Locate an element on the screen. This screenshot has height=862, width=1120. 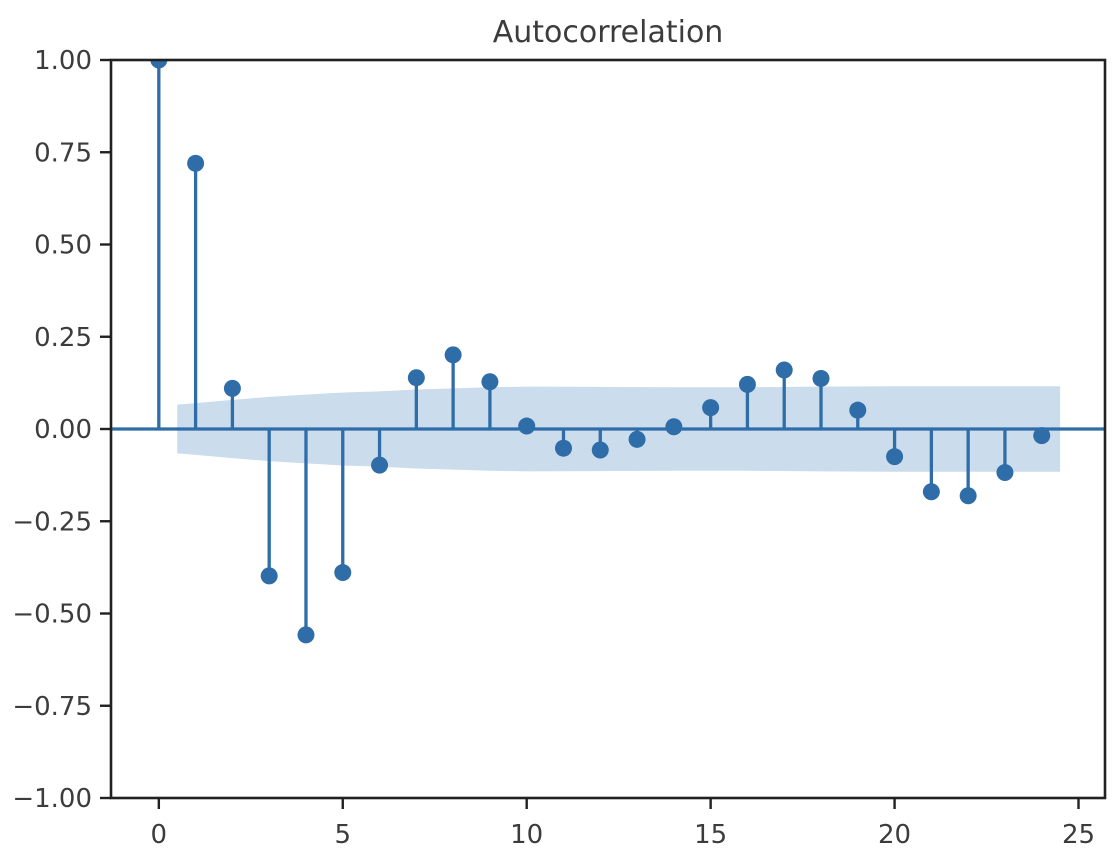
x-tick-label-5: 5 is located at coordinates (342, 835).